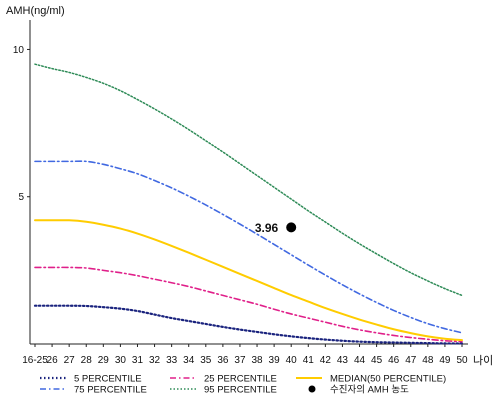 The width and height of the screenshot is (500, 400). Describe the element at coordinates (411, 360) in the screenshot. I see `x-tick-label: 47` at that location.